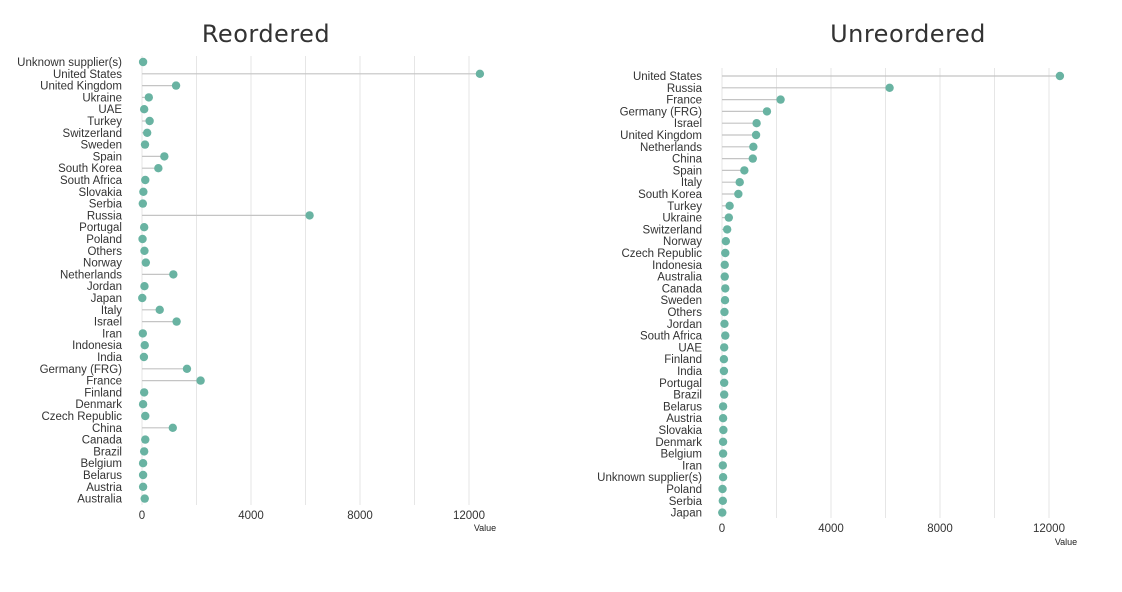 The height and width of the screenshot is (592, 1122). What do you see at coordinates (107, 157) in the screenshot?
I see `category-label: Spain` at bounding box center [107, 157].